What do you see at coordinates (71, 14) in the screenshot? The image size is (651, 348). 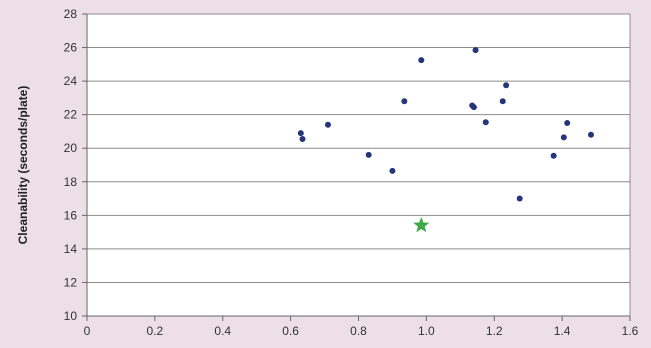 I see `y-tick-label: 28` at bounding box center [71, 14].